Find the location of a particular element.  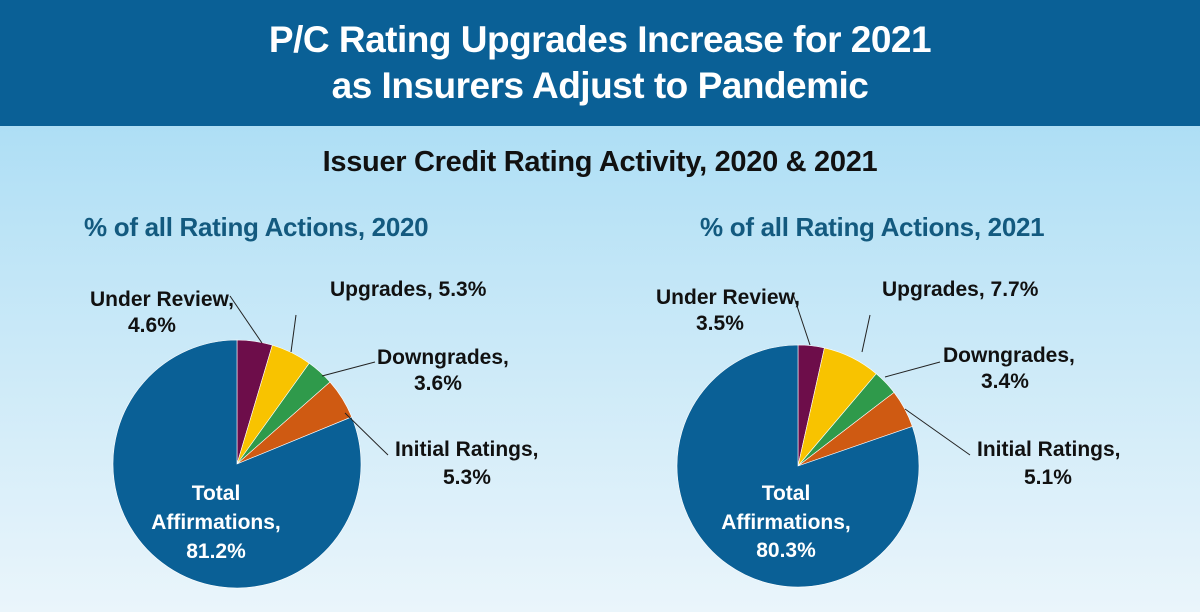

slice-label-initial-ratings-2020-line2: 5.3% is located at coordinates (467, 477).